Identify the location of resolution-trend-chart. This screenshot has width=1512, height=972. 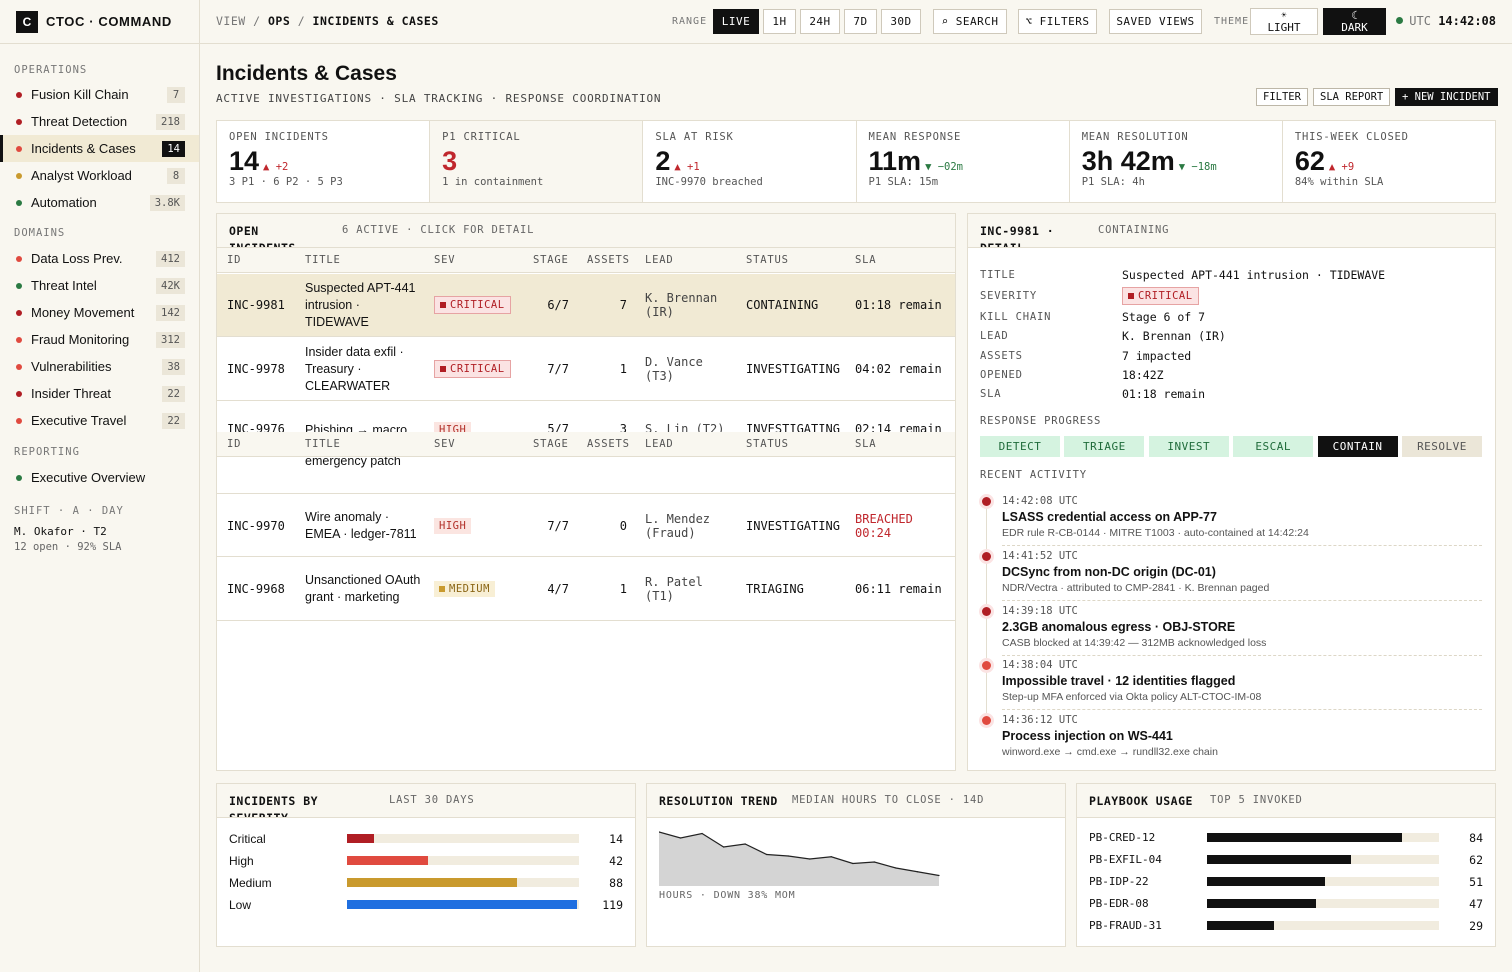
(799, 858).